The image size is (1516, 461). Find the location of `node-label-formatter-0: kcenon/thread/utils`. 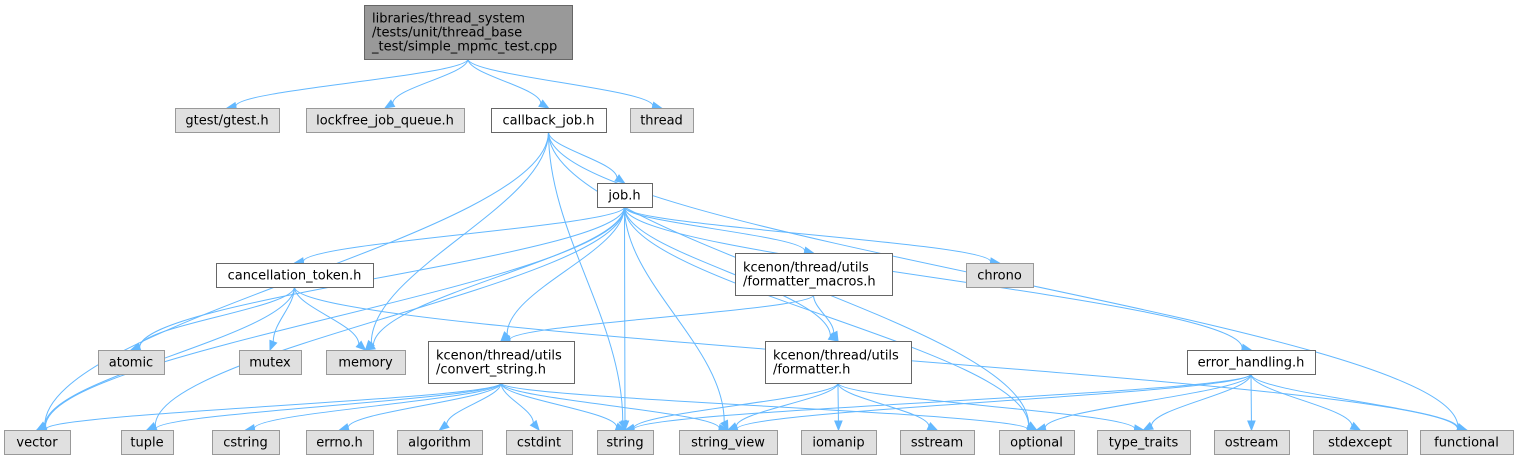

node-label-formatter-0: kcenon/thread/utils is located at coordinates (836, 356).